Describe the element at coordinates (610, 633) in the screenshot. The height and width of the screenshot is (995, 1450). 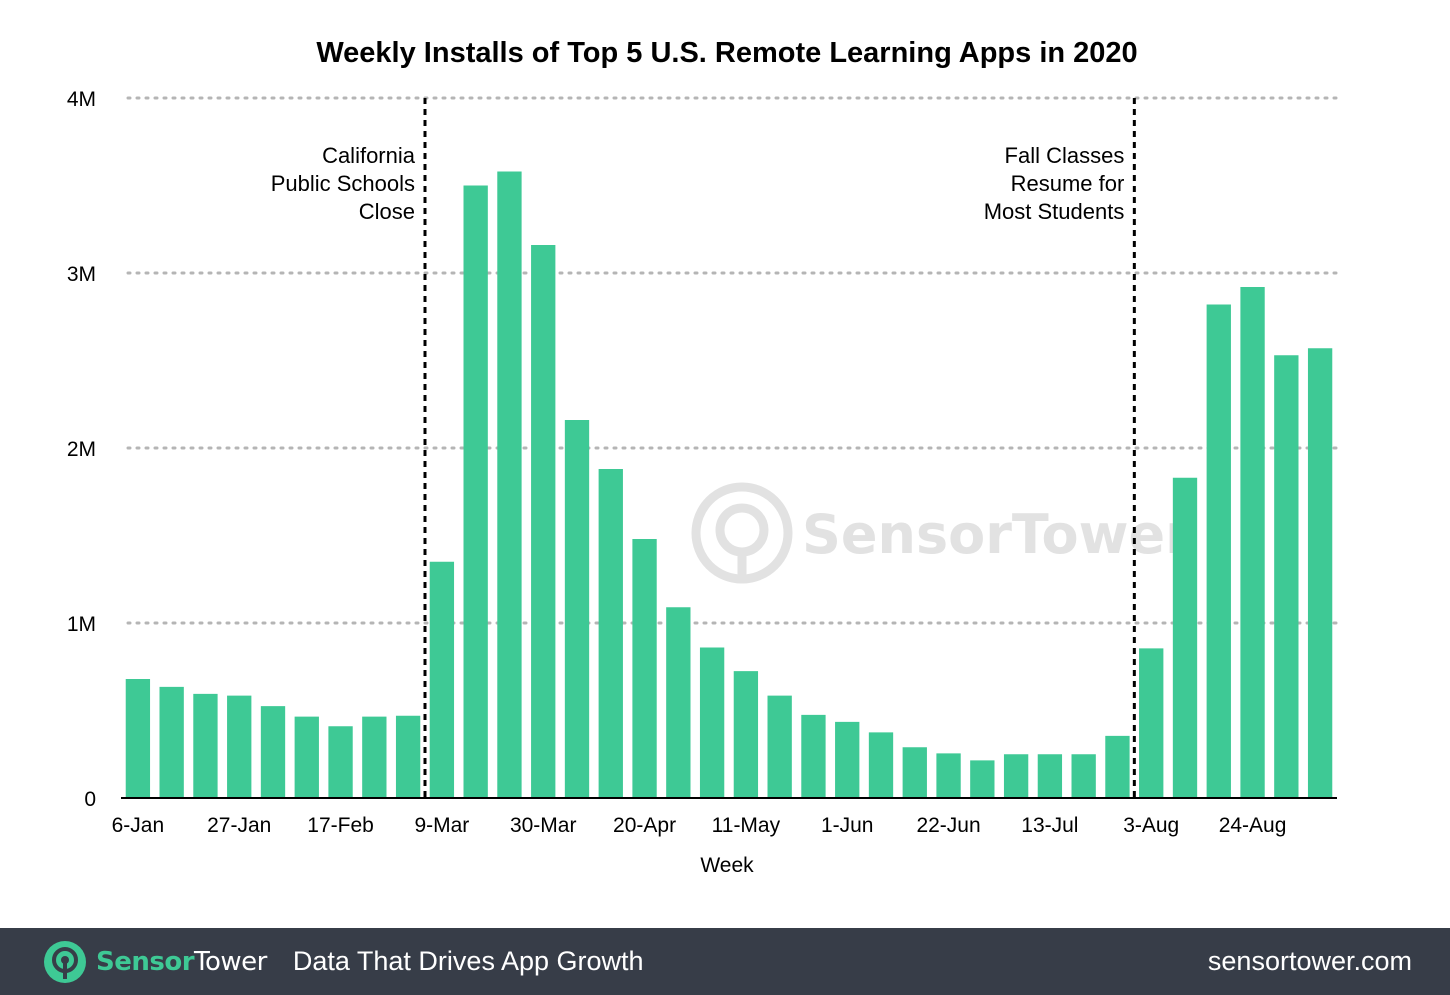
I see `bar-13-apr` at that location.